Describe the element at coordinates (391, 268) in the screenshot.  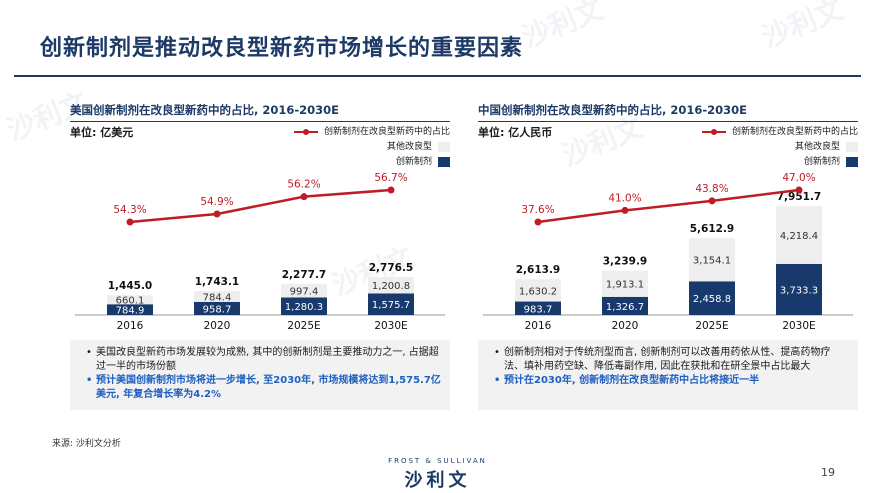
I see `bar-total-label: 2,776.5` at that location.